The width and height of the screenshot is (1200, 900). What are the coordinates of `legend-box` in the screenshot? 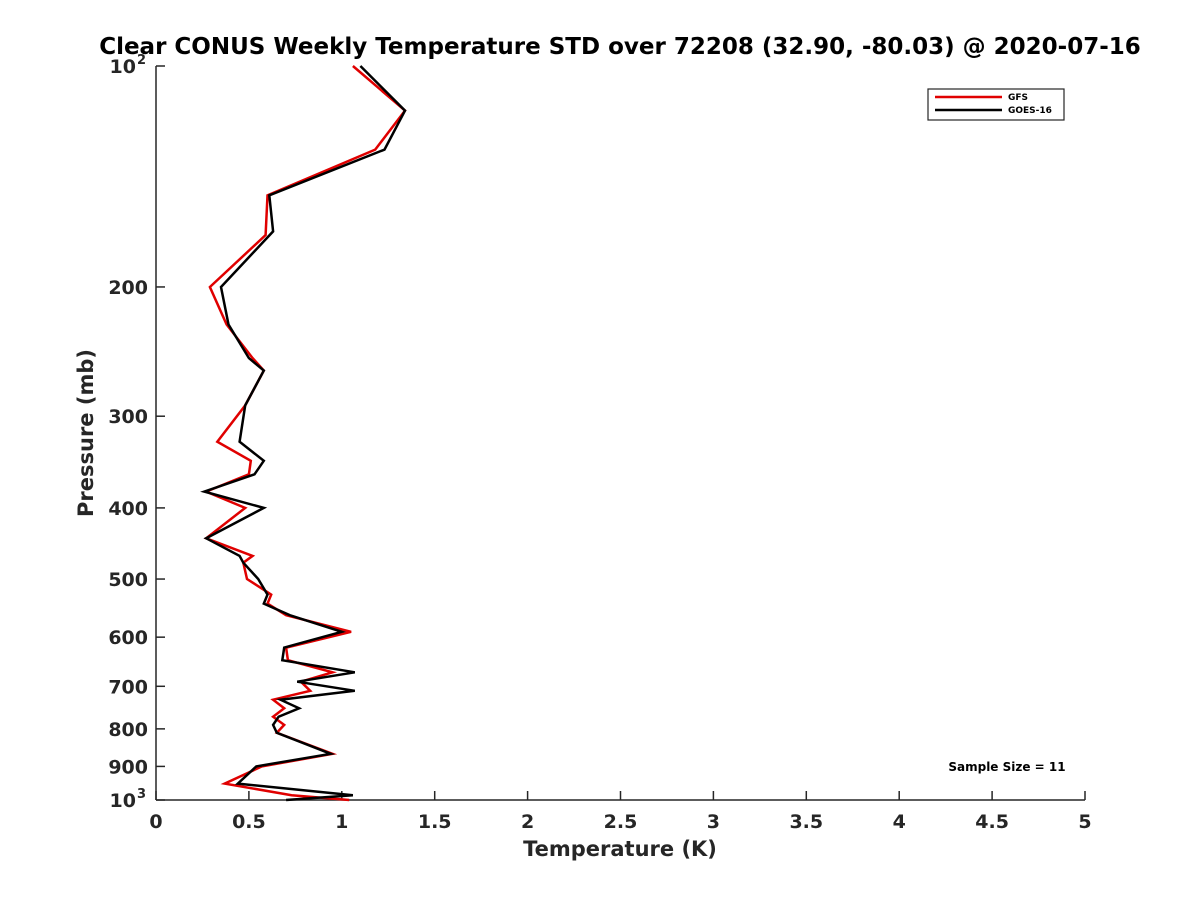 It's located at (996, 104).